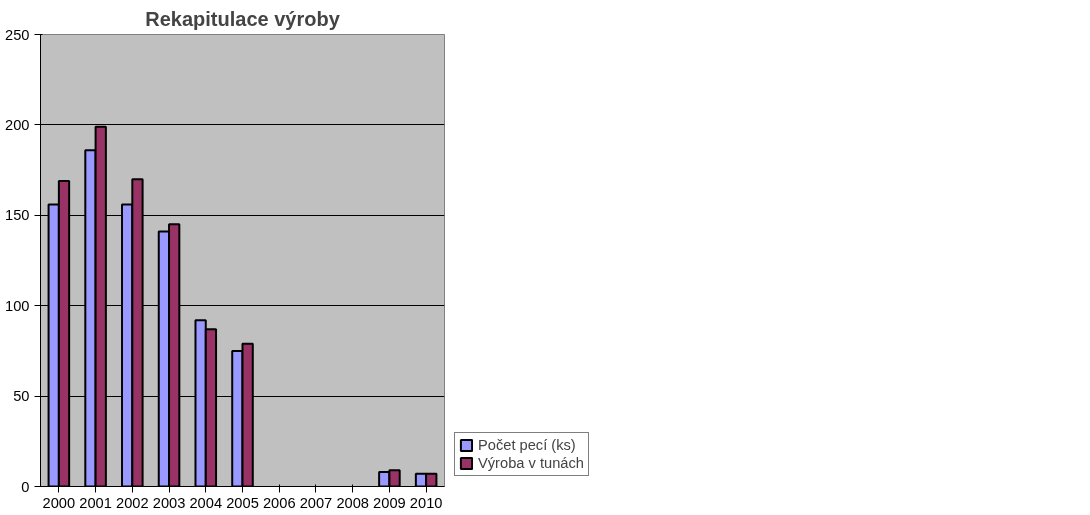 The image size is (1090, 515). What do you see at coordinates (17, 124) in the screenshot?
I see `y-tick-label: 200` at bounding box center [17, 124].